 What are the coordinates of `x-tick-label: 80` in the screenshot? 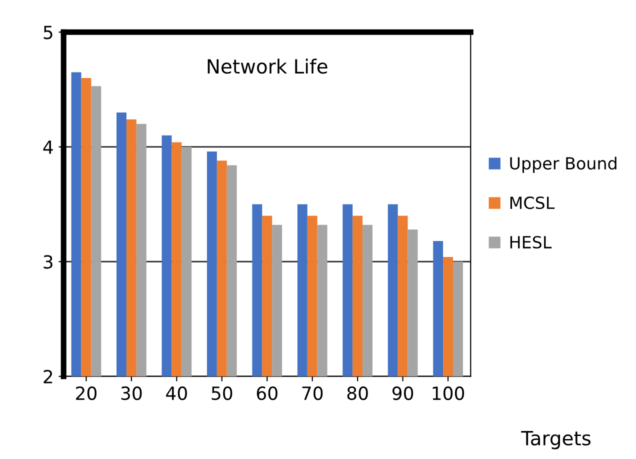 It's located at (357, 393).